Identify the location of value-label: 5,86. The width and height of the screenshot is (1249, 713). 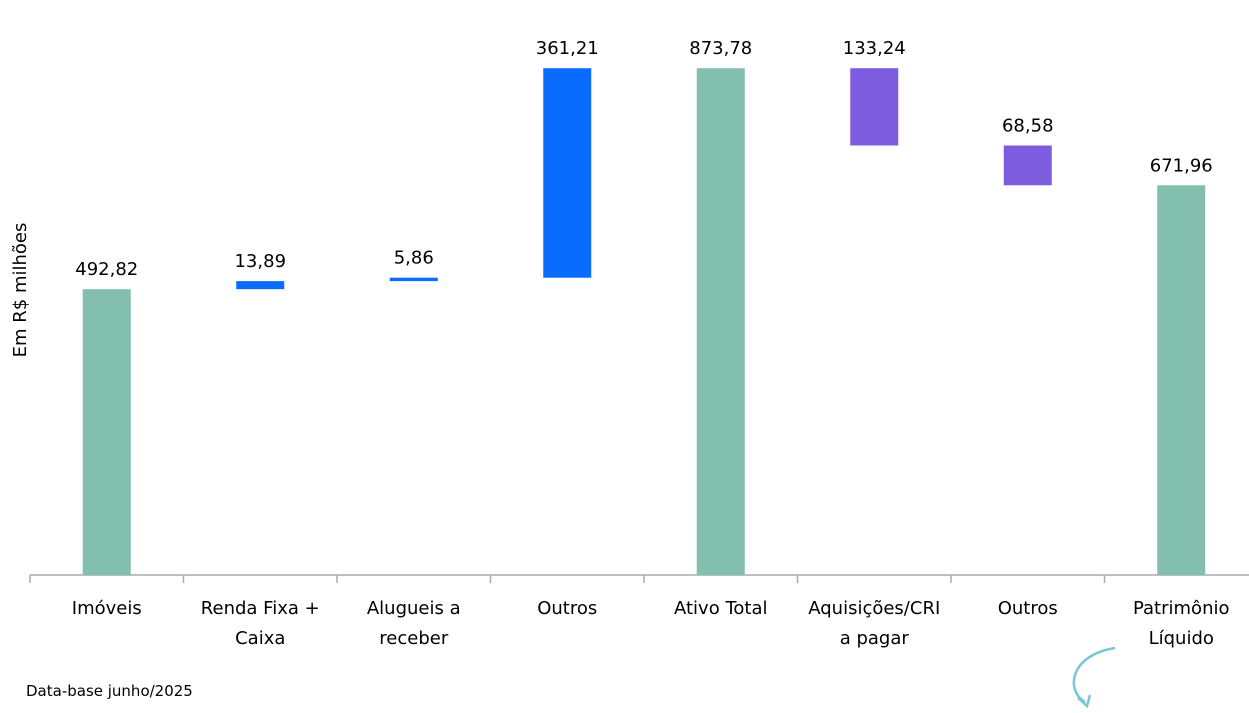
(414, 258).